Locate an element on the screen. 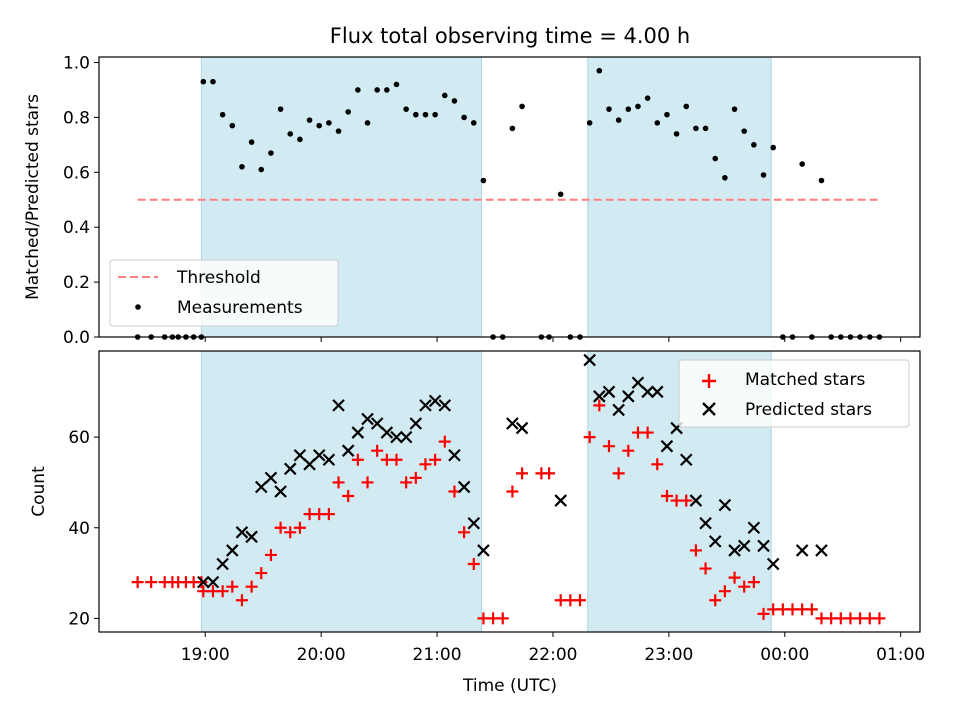  legend-threshold-label: Threshold is located at coordinates (218, 278).